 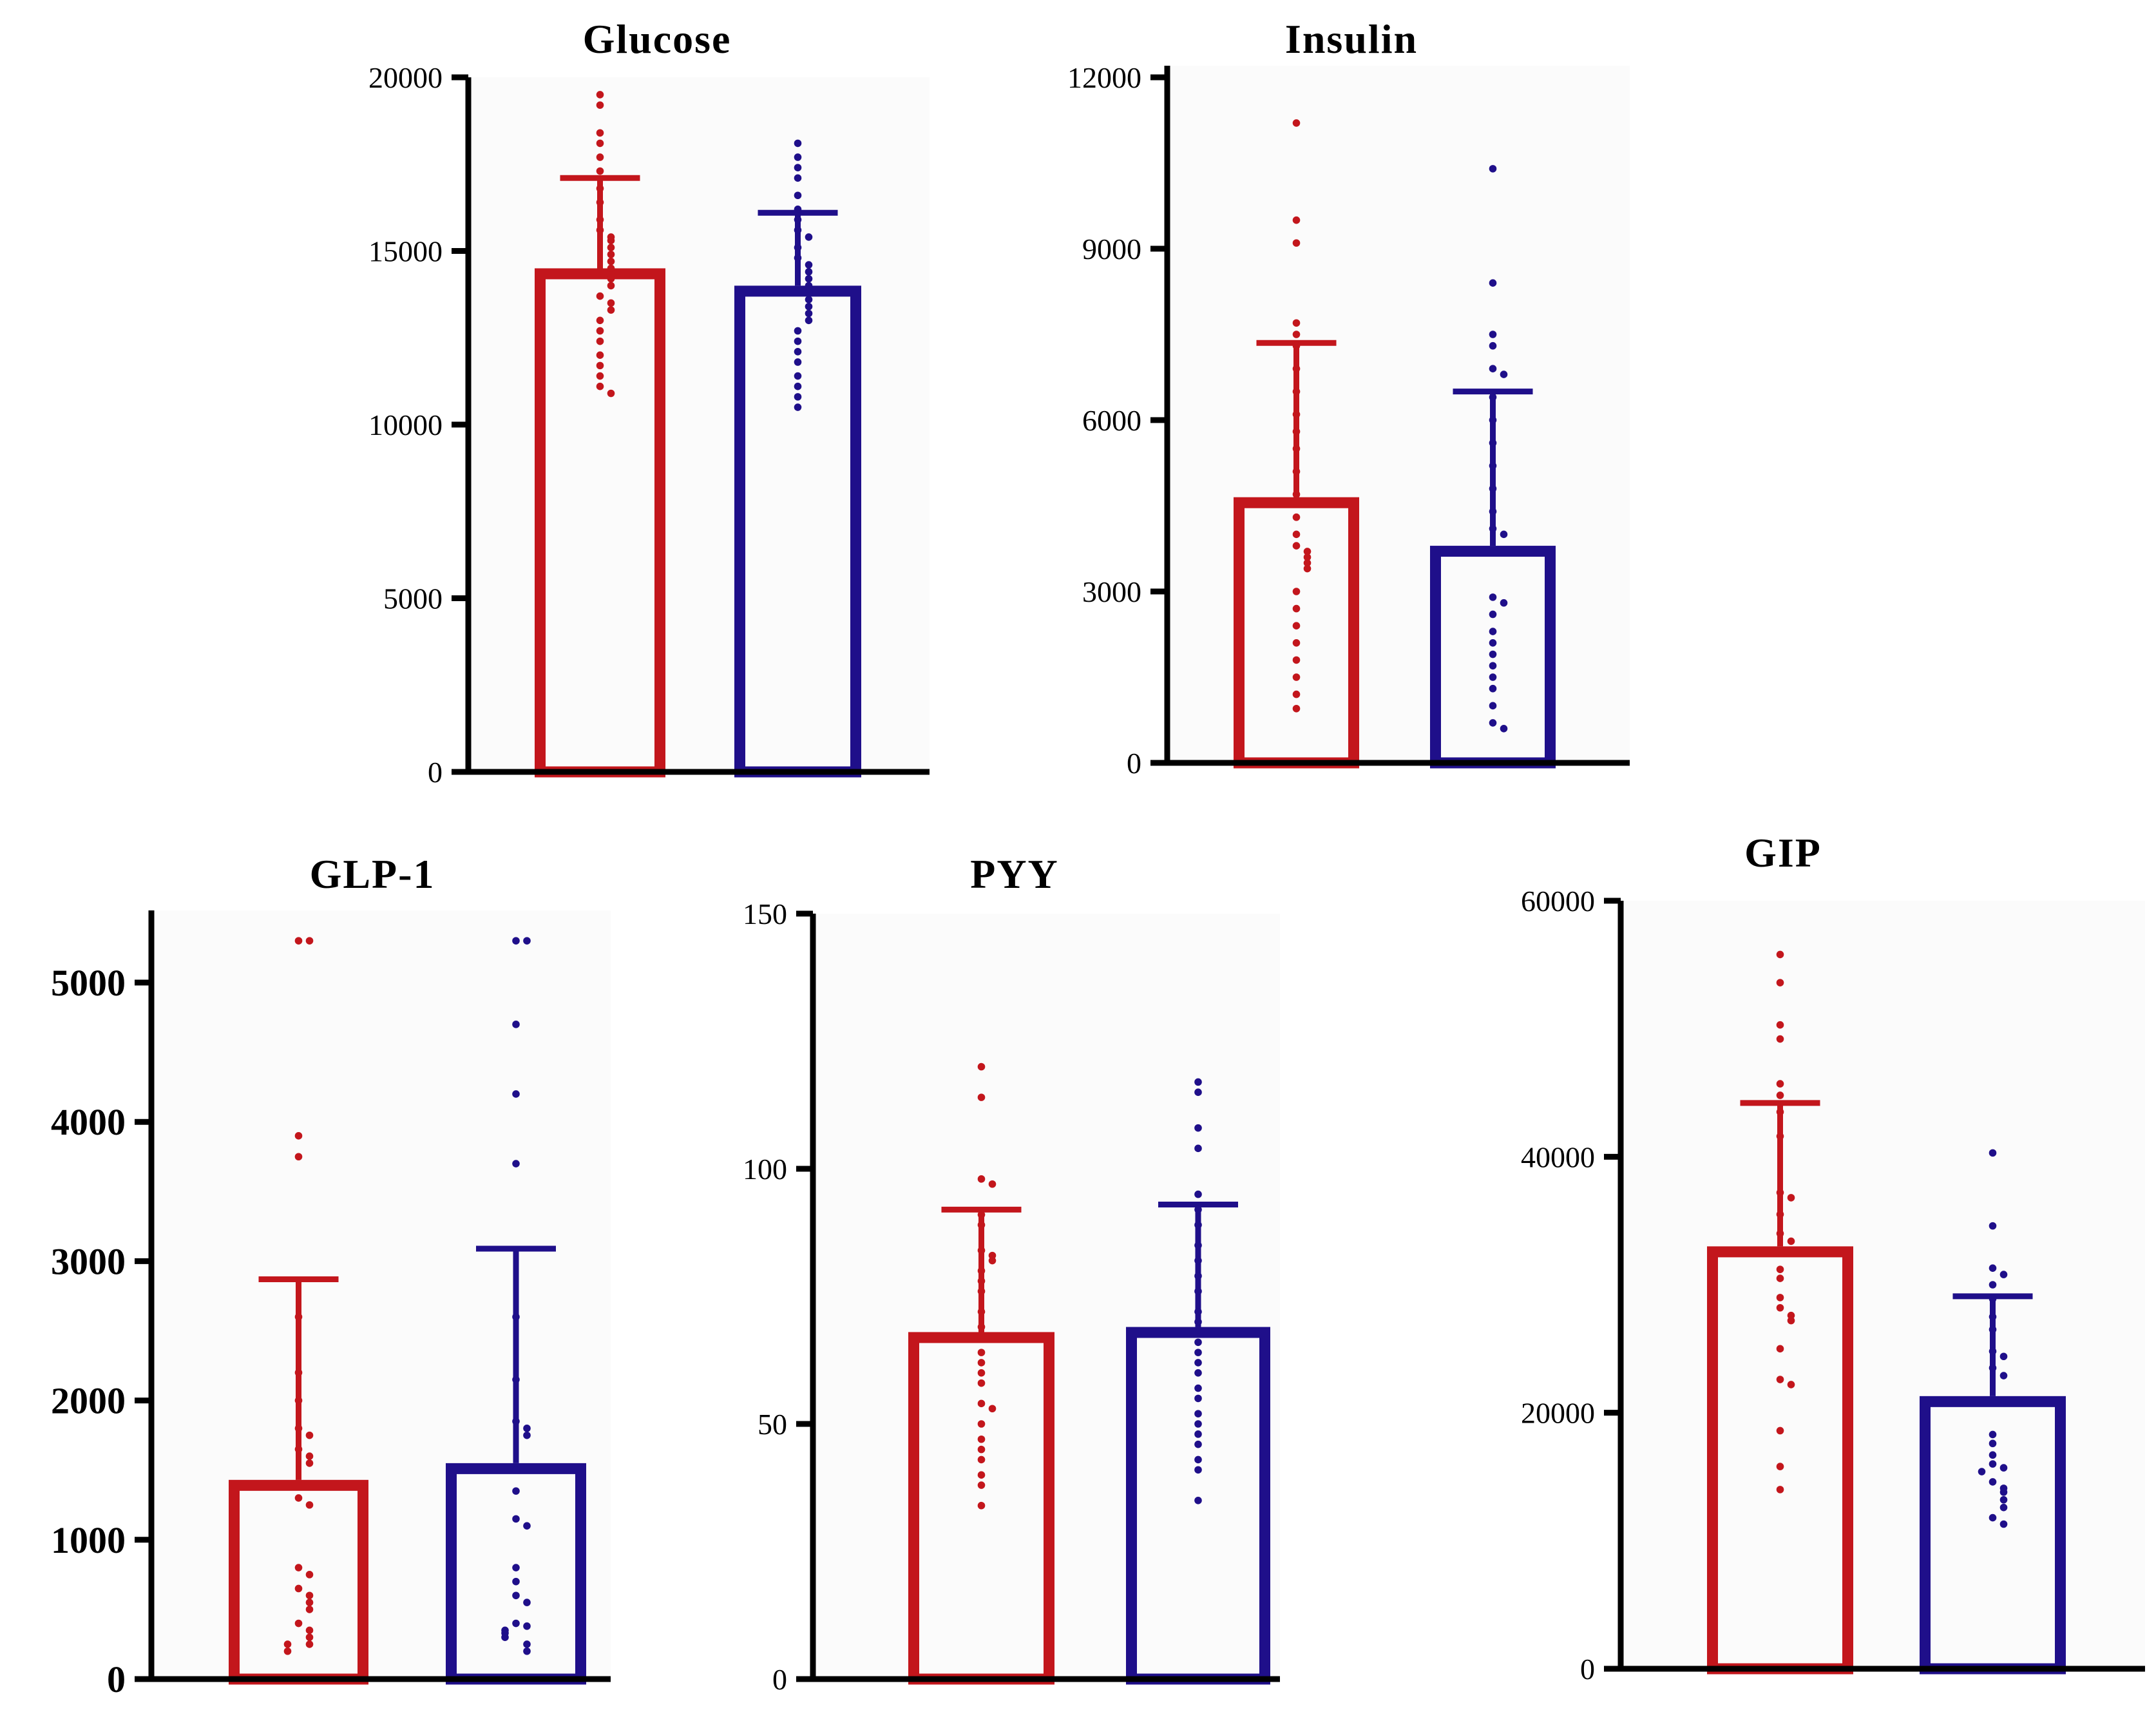 I want to click on pyy-ytick-label: 150, so click(x=765, y=914).